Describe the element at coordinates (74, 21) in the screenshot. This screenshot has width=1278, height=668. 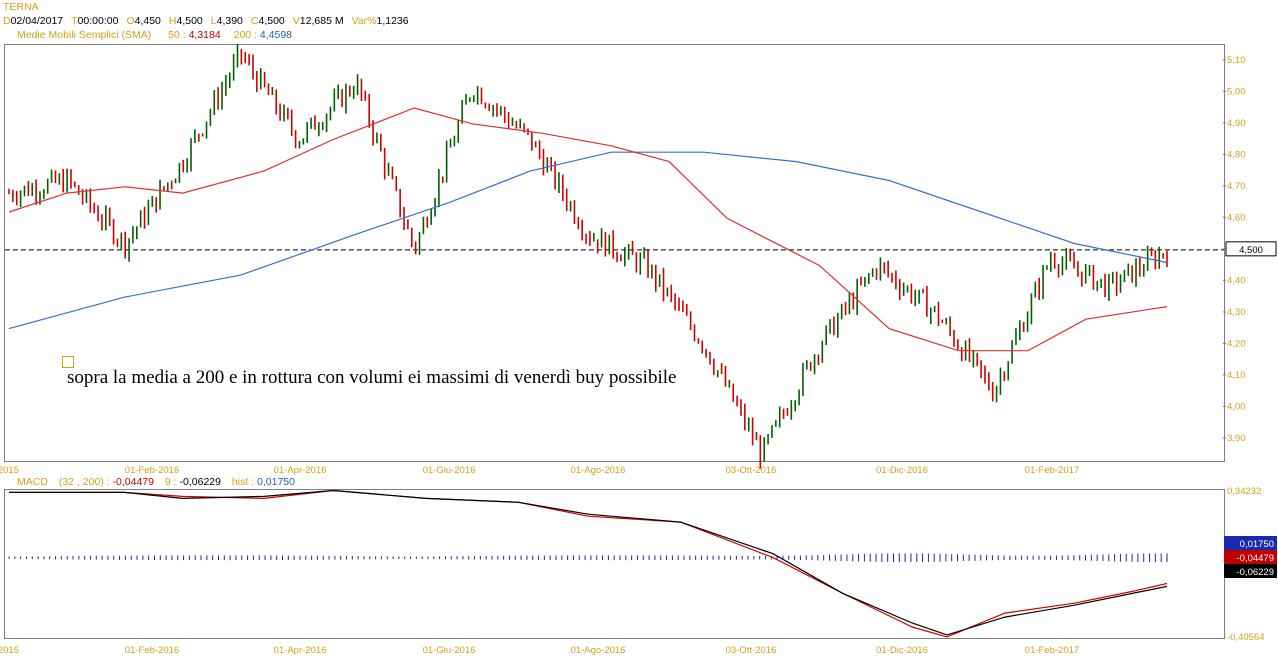
I see `readout-key: T` at that location.